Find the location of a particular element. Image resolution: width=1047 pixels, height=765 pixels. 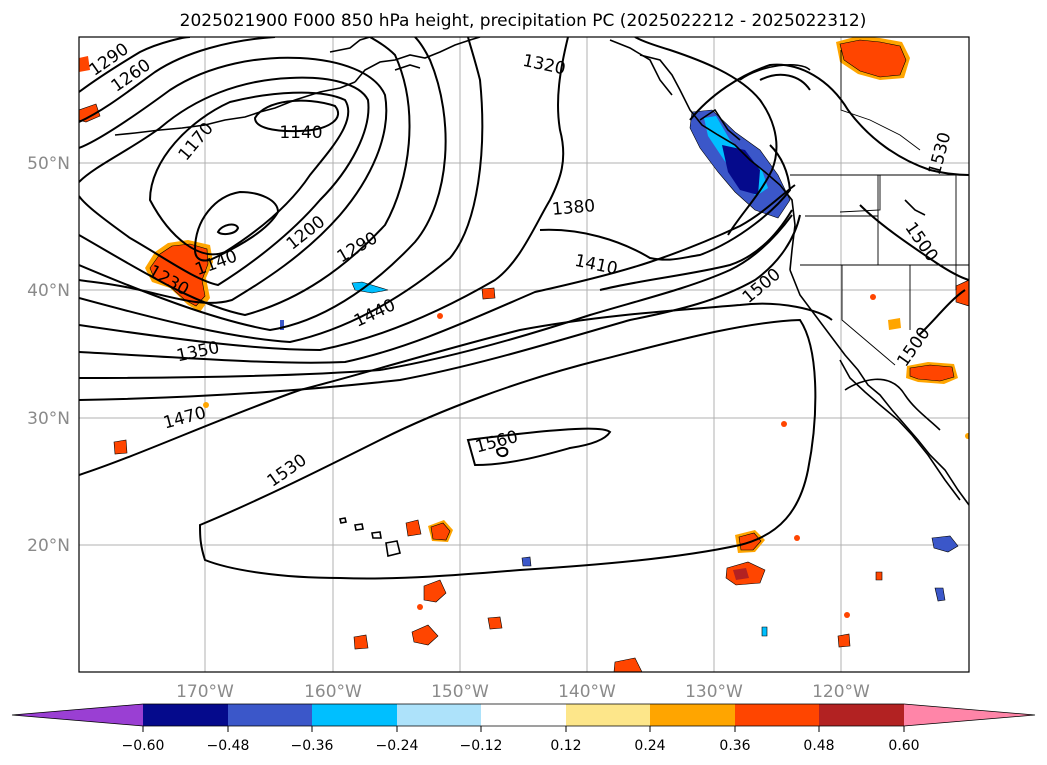

lon-label: 150°W is located at coordinates (460, 692).